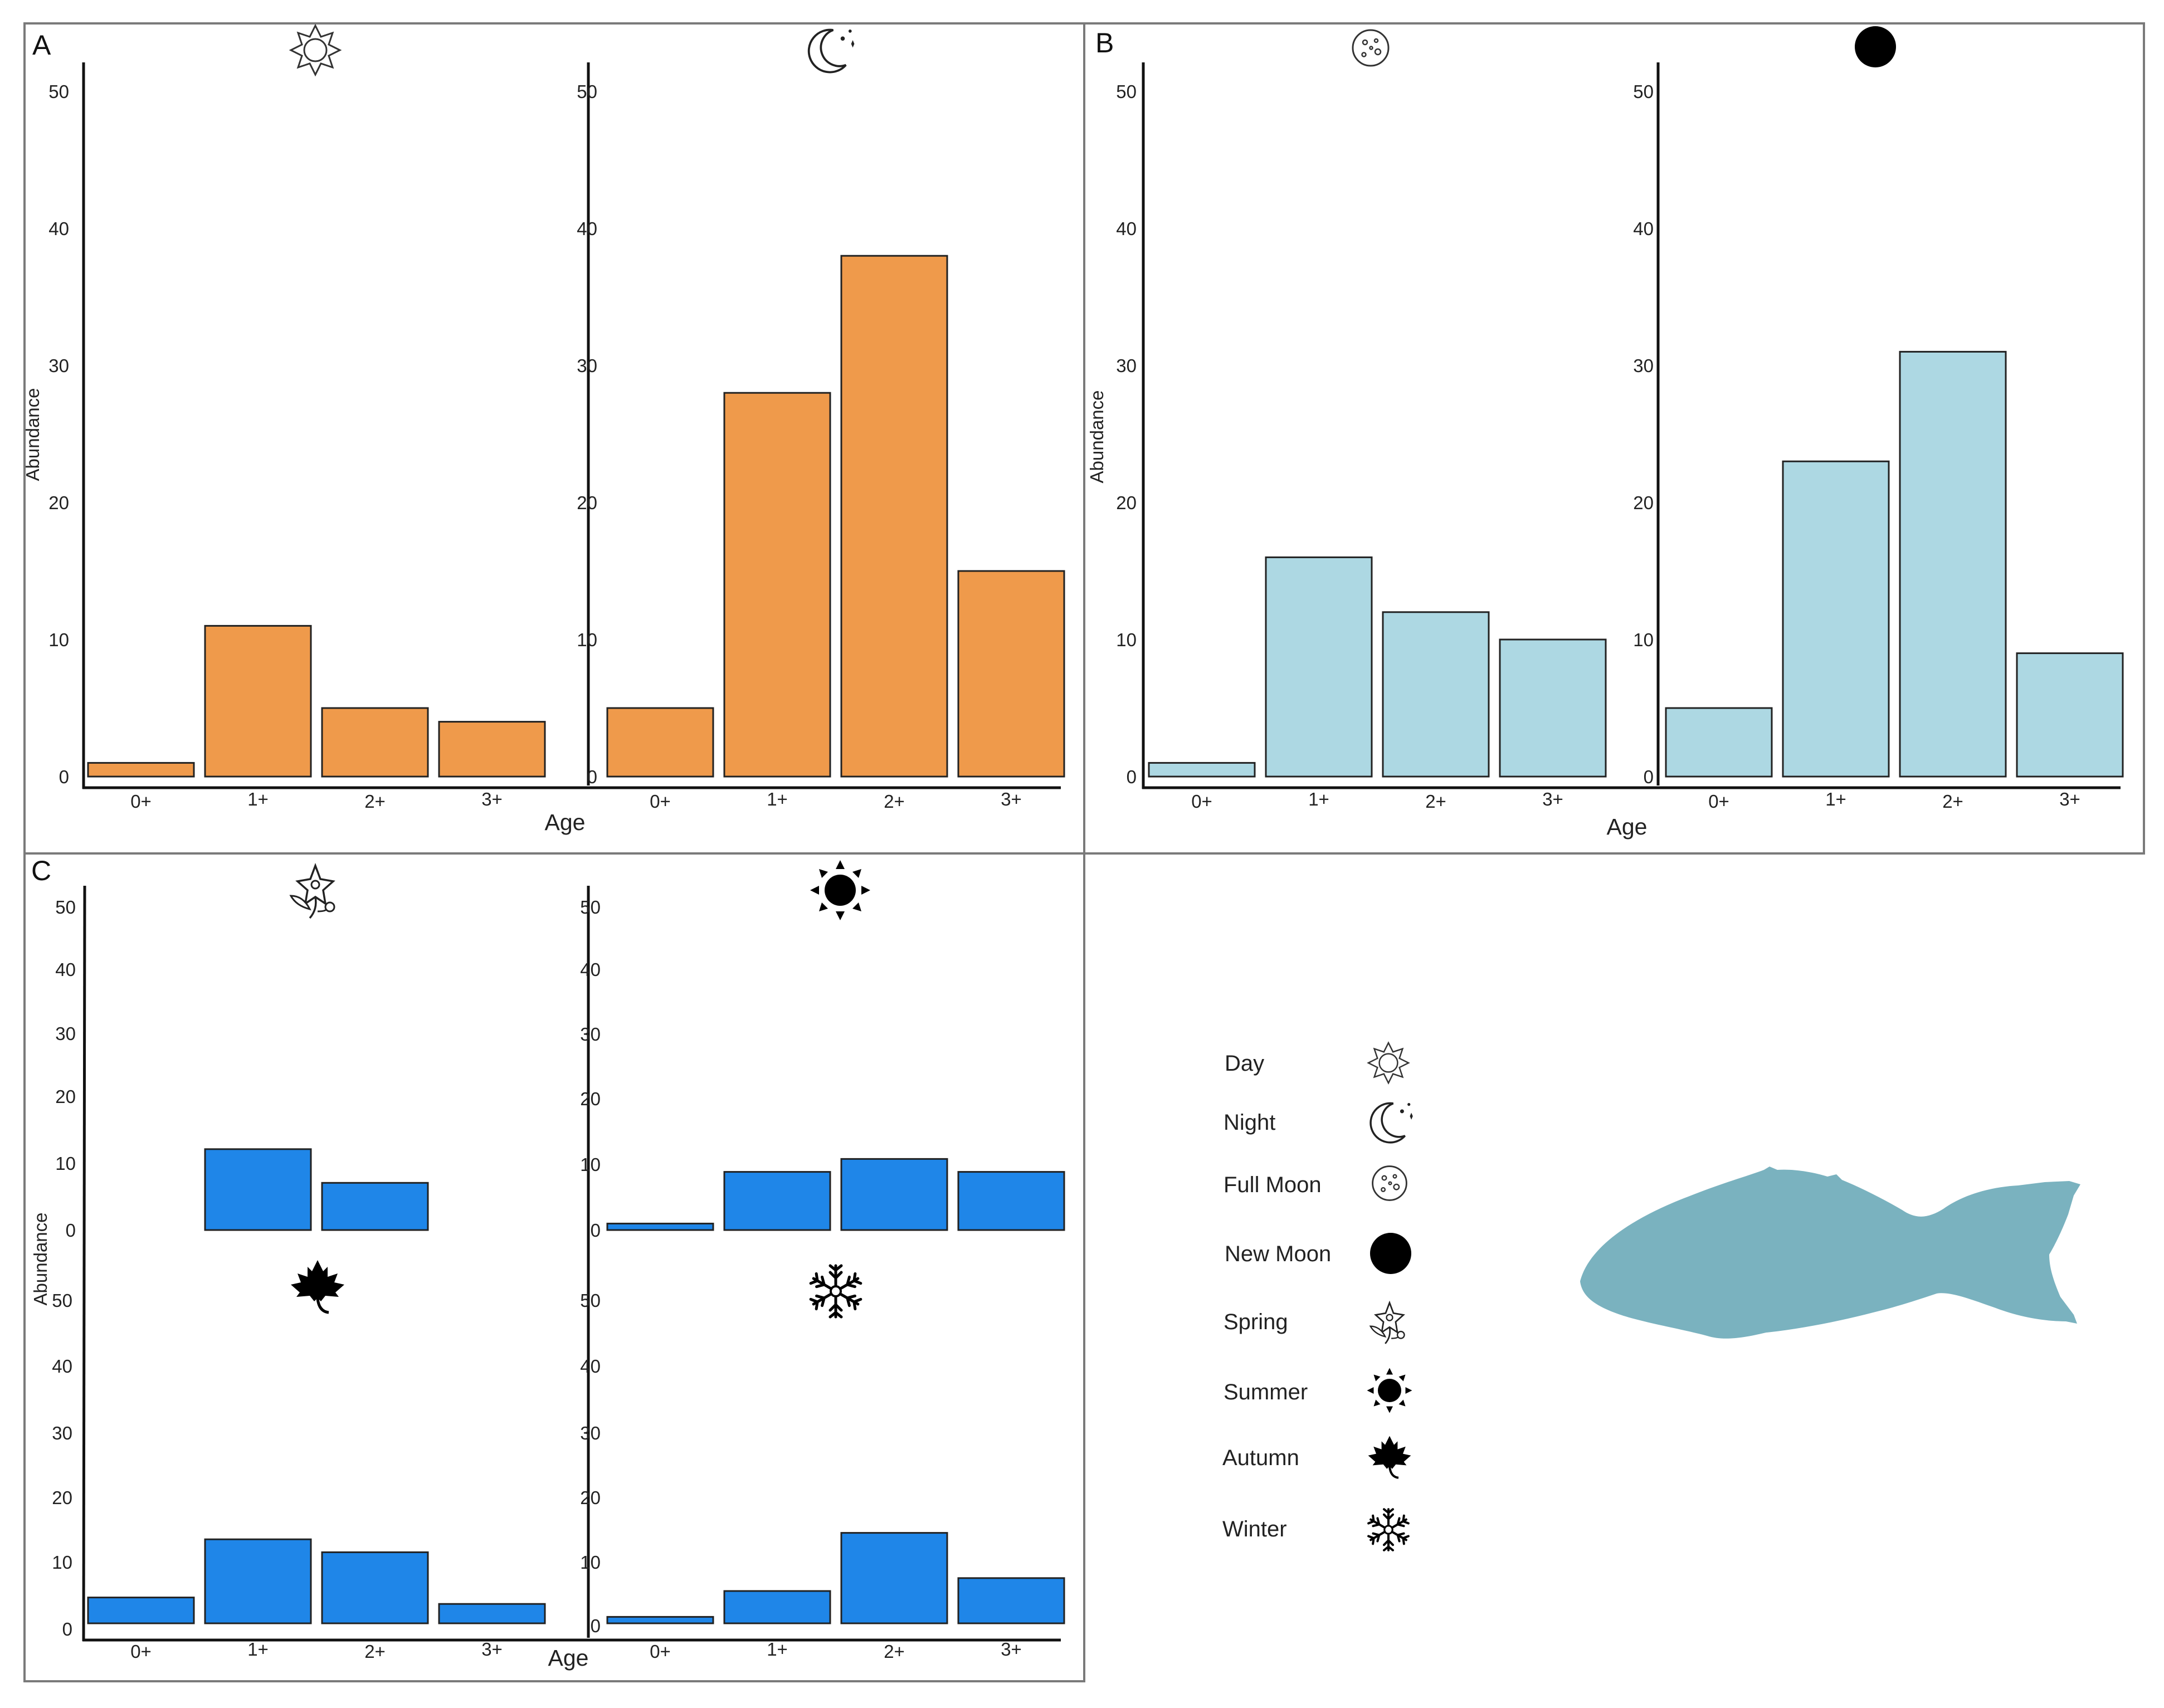 This screenshot has width=2164, height=1708. Describe the element at coordinates (1389, 1183) in the screenshot. I see `legend-full-moon-icon` at that location.